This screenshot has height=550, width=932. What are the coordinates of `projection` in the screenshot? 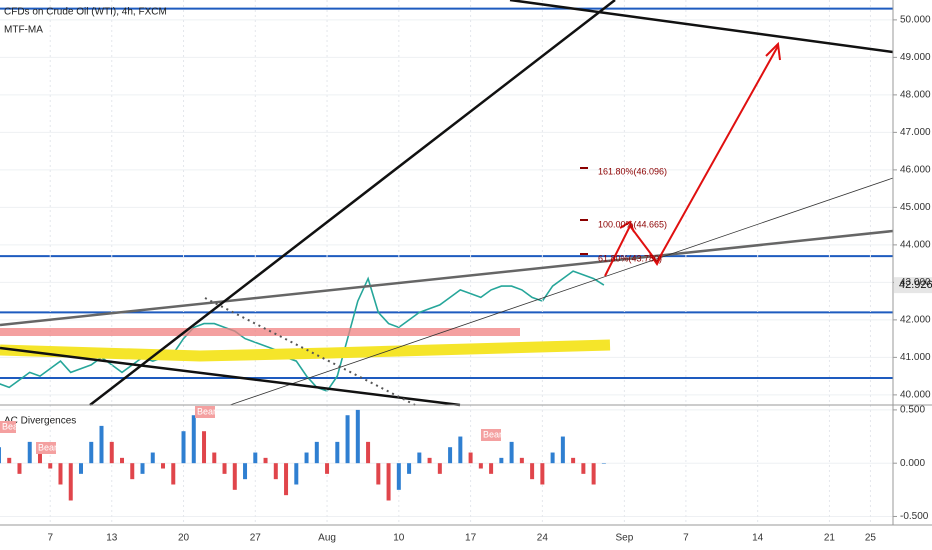 It's located at (691, 161).